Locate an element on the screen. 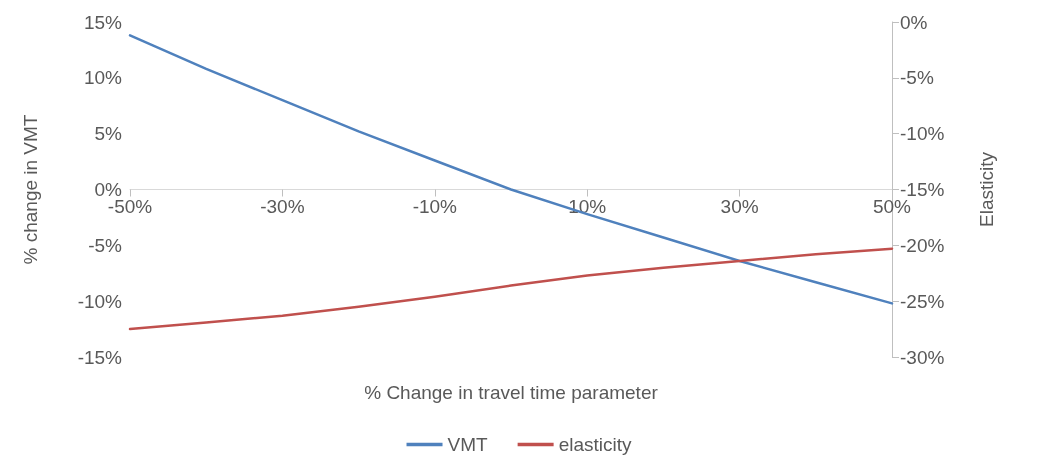  y2-tick-label: -5% is located at coordinates (917, 78).